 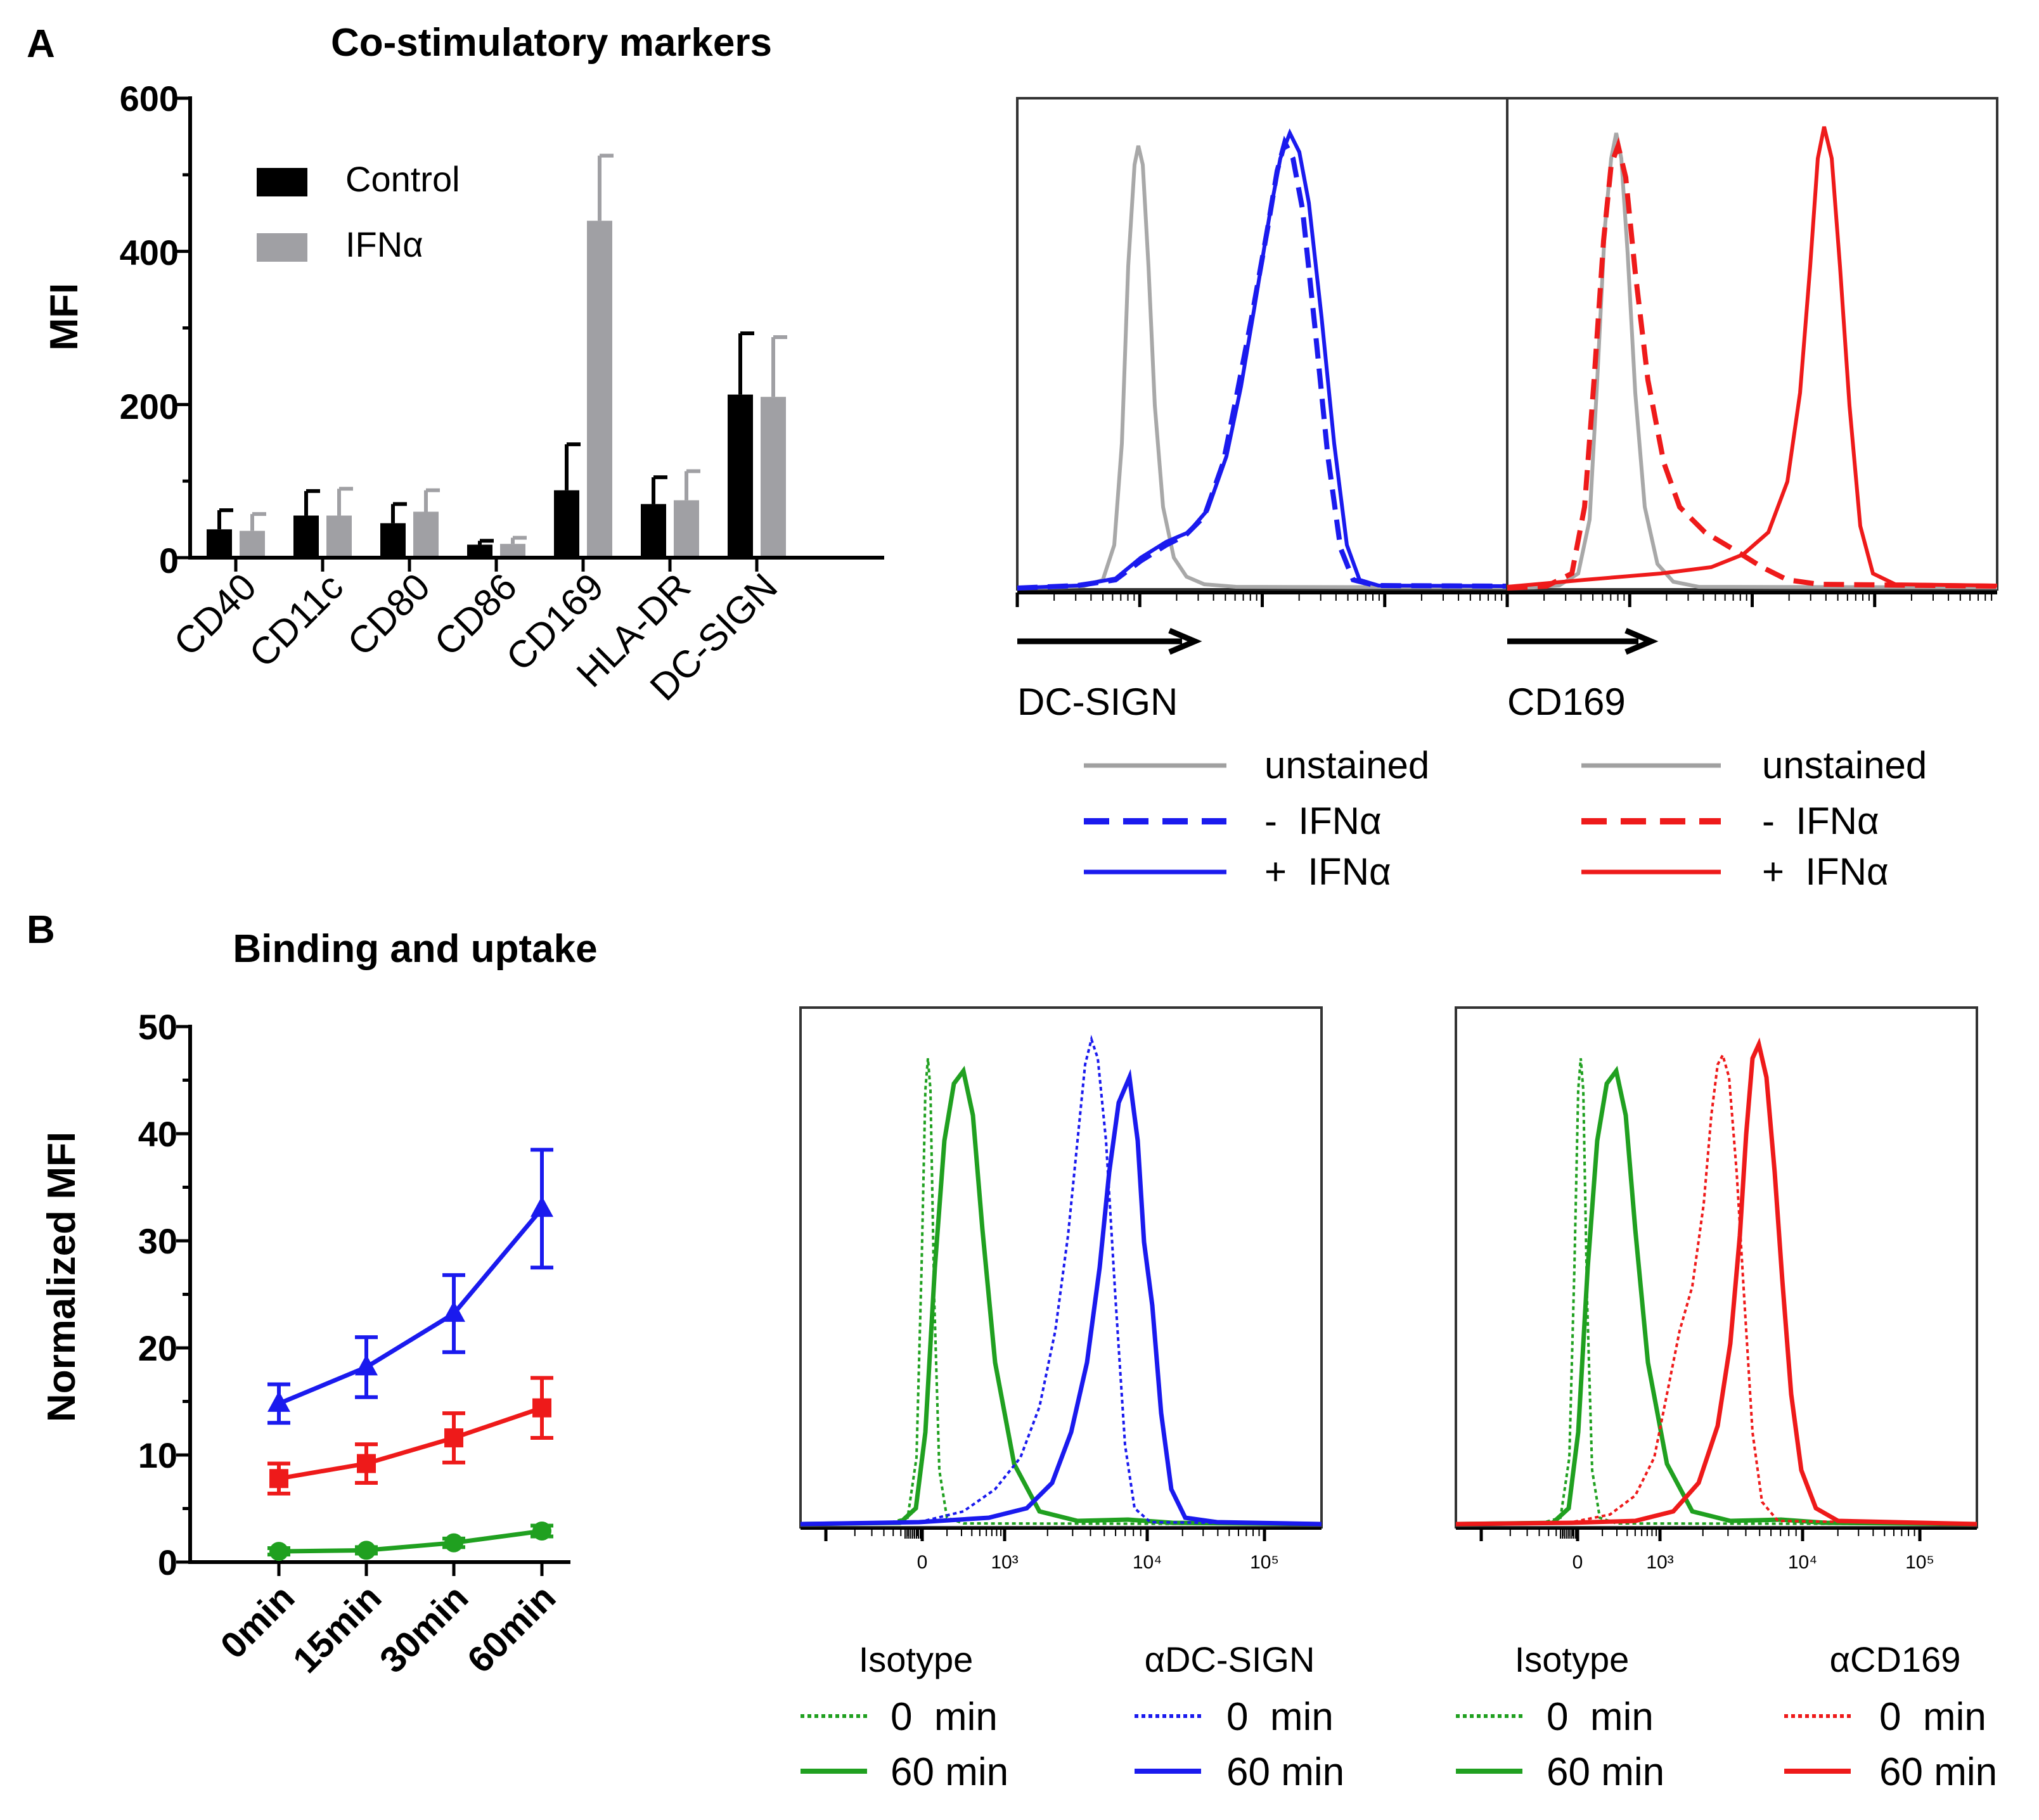 I want to click on line-chart-x-labels: 0min 15min 30min 60min, so click(x=388, y=1629).